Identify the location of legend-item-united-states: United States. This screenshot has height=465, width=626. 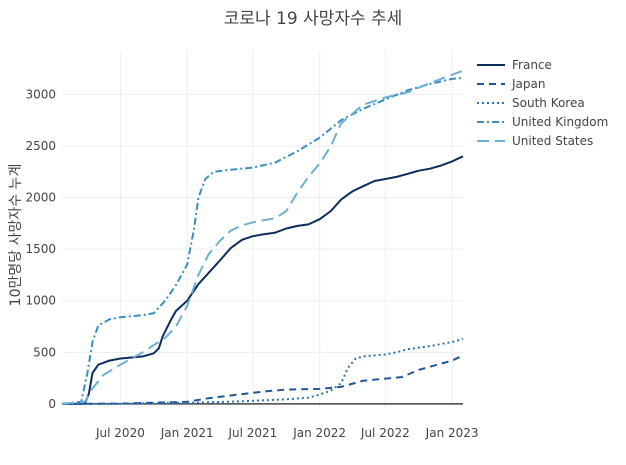
(535, 141).